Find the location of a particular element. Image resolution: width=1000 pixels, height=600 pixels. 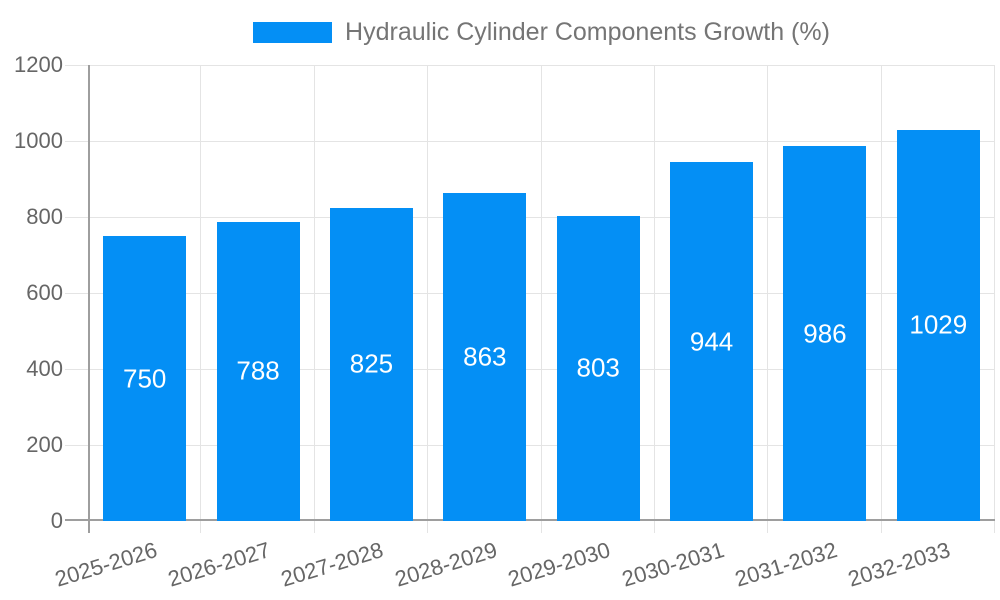

y-axis-tick-label: 400 is located at coordinates (44, 368).